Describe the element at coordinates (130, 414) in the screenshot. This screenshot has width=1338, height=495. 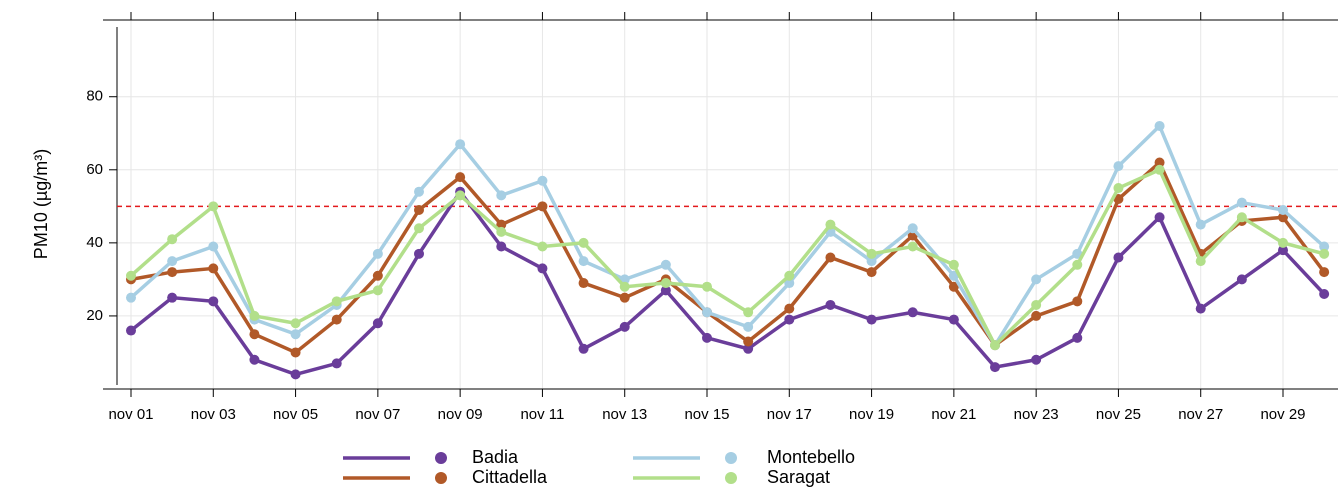
I see `x-tick-label: nov 01` at that location.